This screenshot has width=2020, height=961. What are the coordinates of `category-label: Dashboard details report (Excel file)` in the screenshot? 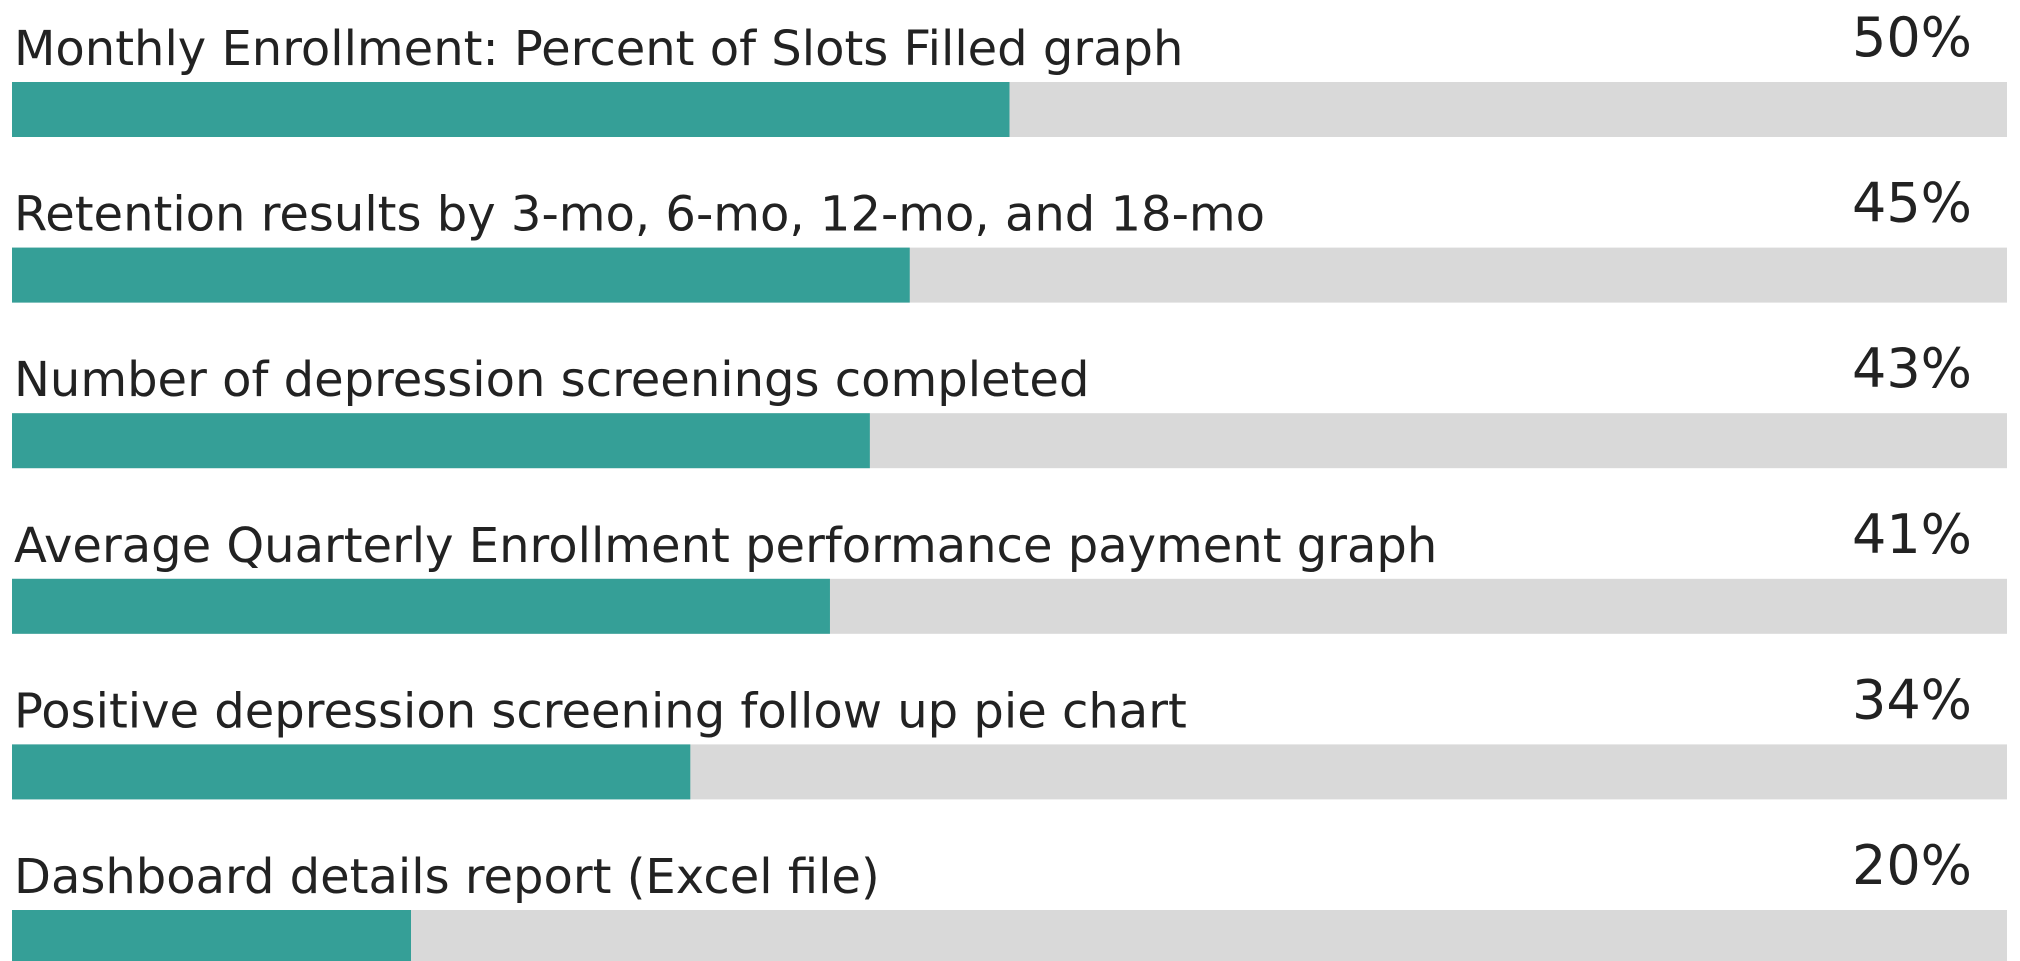 It's located at (447, 877).